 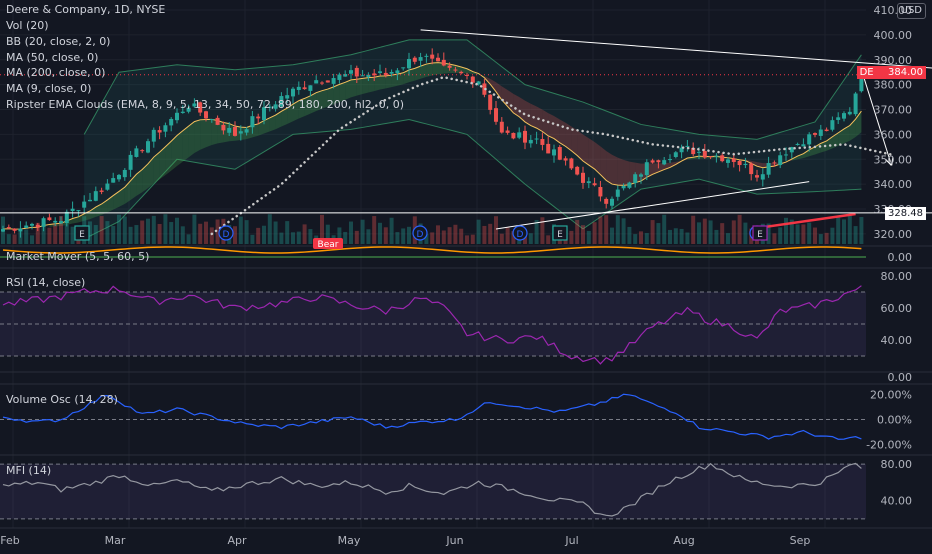 What do you see at coordinates (433, 491) in the screenshot?
I see `mfi-band-fill` at bounding box center [433, 491].